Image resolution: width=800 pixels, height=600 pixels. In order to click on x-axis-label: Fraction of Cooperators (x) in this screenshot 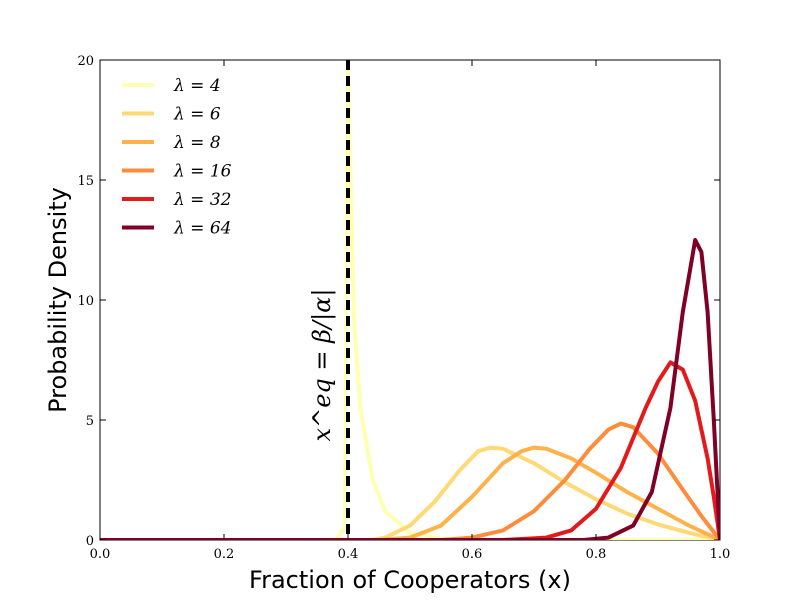, I will do `click(410, 580)`.